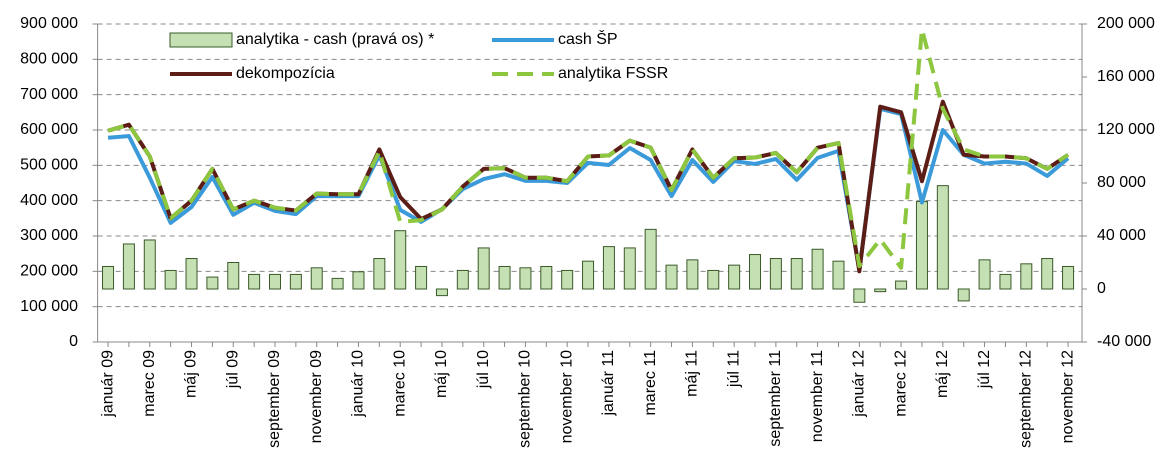 The width and height of the screenshot is (1173, 473). I want to click on x-tick-label: január 09, so click(107, 384).